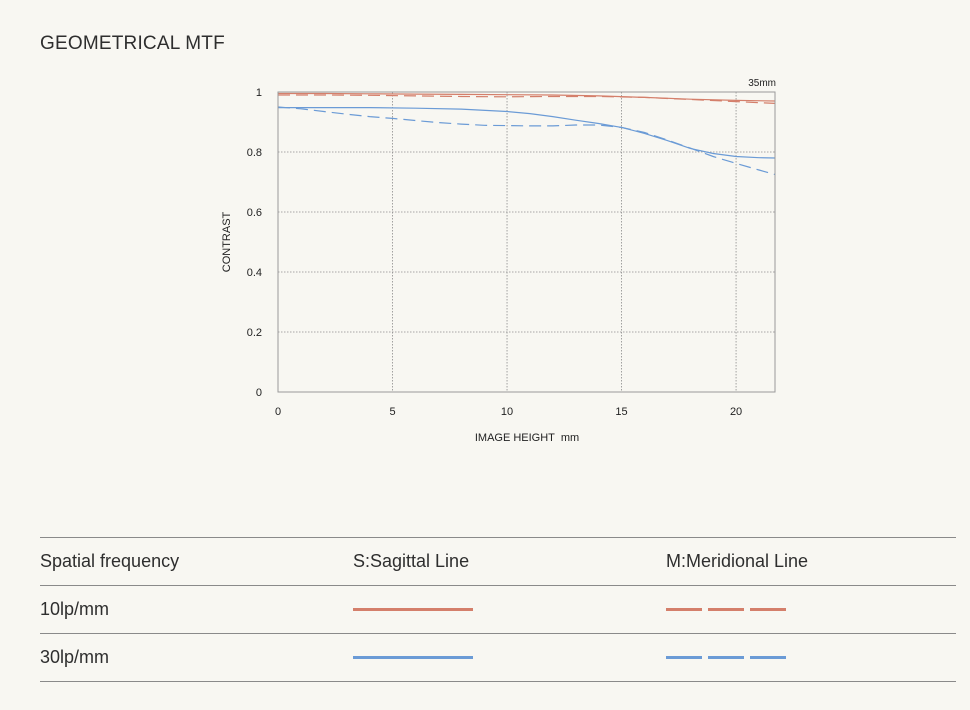 This screenshot has width=970, height=710. What do you see at coordinates (259, 393) in the screenshot?
I see `y-tick-label: 0` at bounding box center [259, 393].